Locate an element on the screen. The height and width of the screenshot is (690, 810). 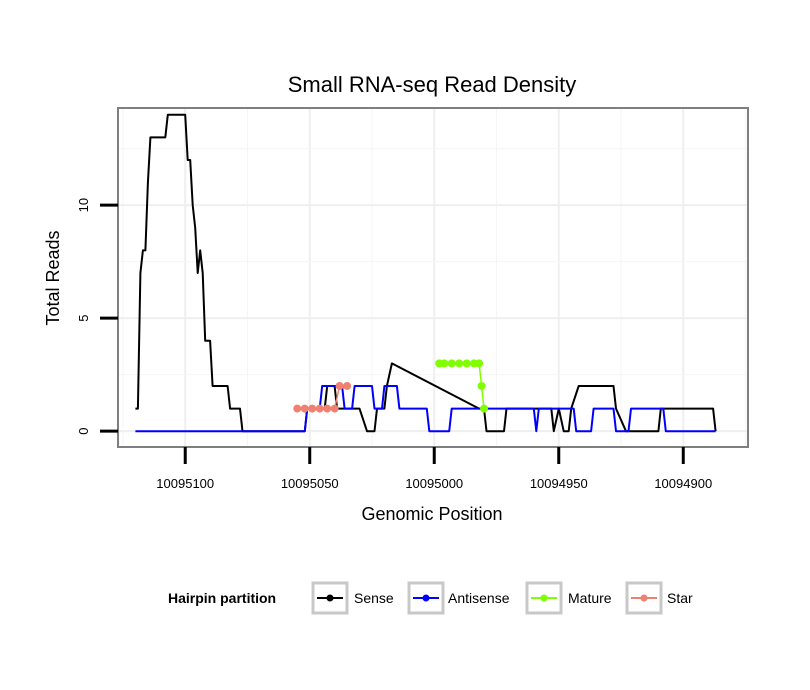
legend-label: Mature is located at coordinates (590, 598).